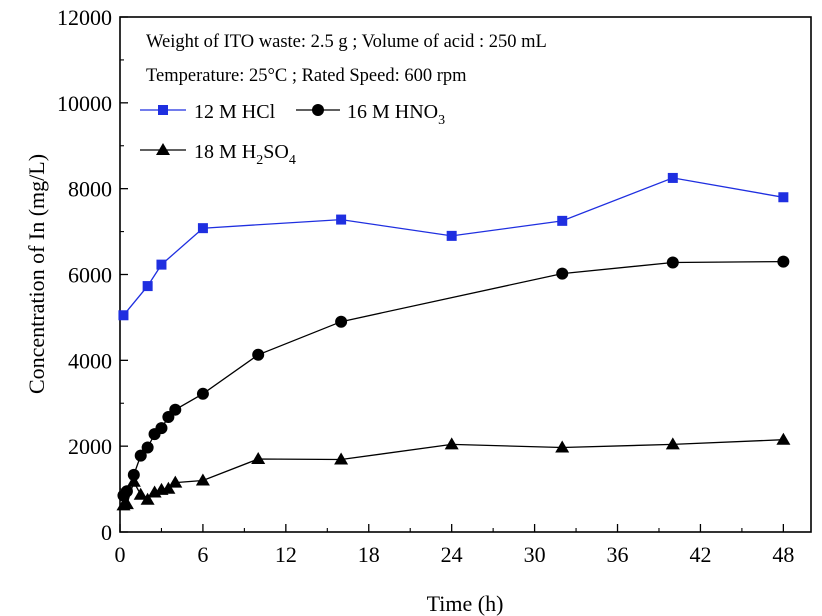 This screenshot has height=616, width=822. Describe the element at coordinates (318, 110) in the screenshot. I see `legend-marker-circle` at that location.